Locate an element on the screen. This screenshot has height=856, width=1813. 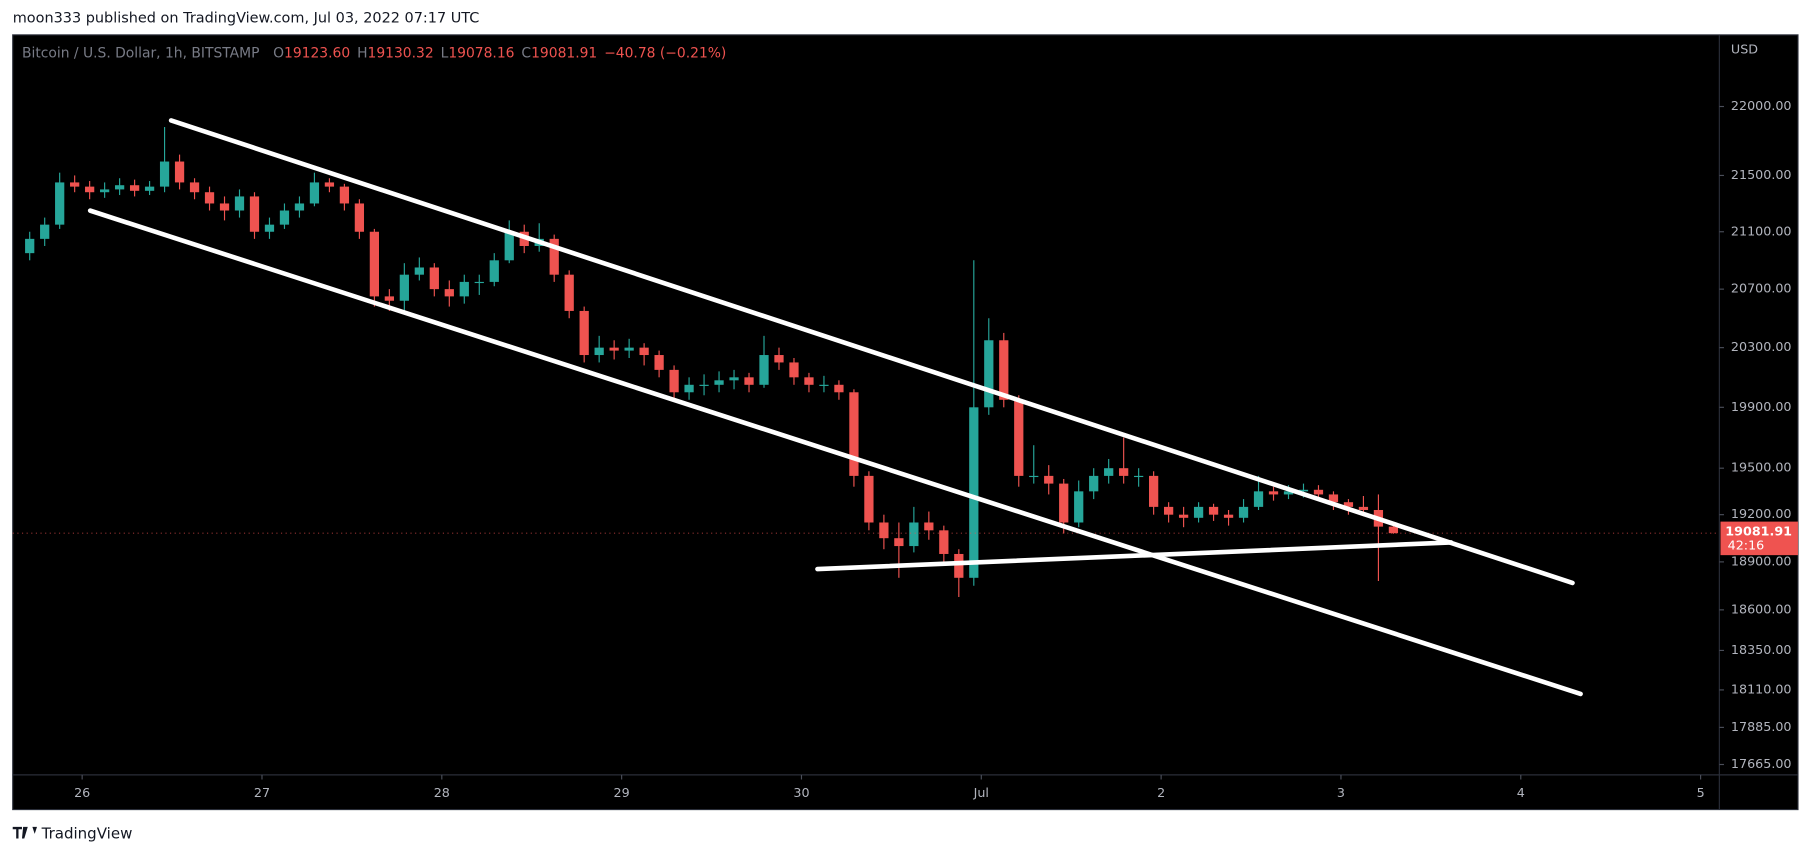
y-tick-label: 17665.00 is located at coordinates (1761, 763).